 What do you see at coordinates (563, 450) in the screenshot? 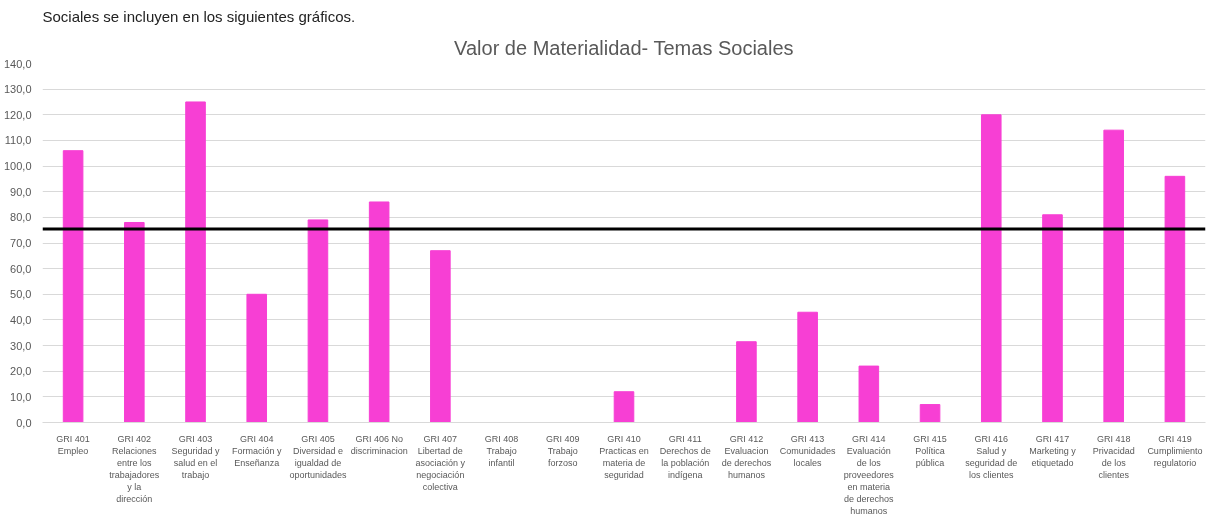
I see `x-tick-label: GRI 409 Trabajo forzoso` at bounding box center [563, 450].